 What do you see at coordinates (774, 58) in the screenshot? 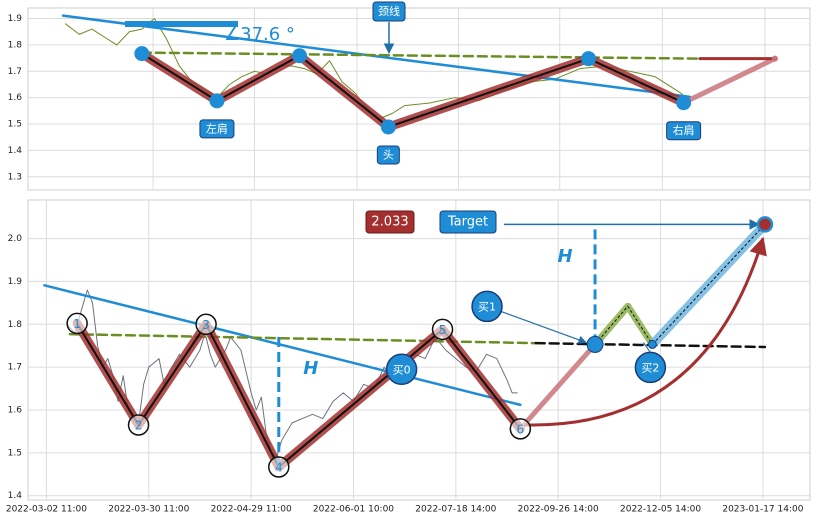
I see `target-end` at bounding box center [774, 58].